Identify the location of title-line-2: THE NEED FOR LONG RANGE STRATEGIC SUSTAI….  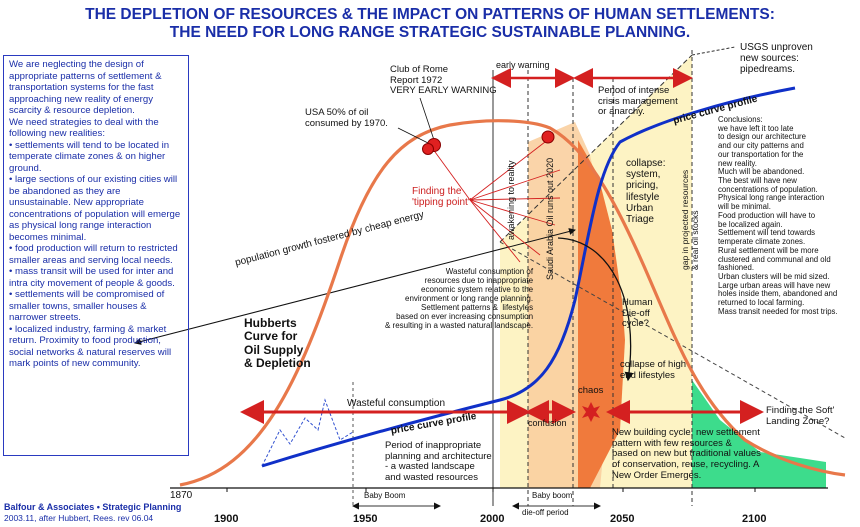
(430, 32).